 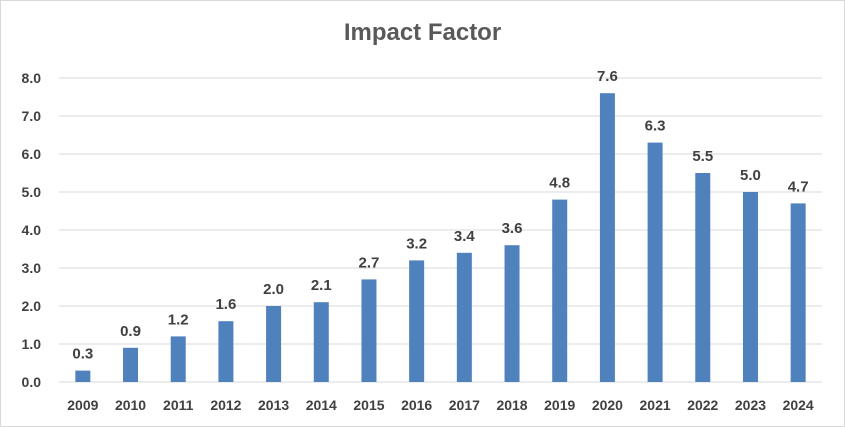 What do you see at coordinates (512, 313) in the screenshot?
I see `bar-2018` at bounding box center [512, 313].